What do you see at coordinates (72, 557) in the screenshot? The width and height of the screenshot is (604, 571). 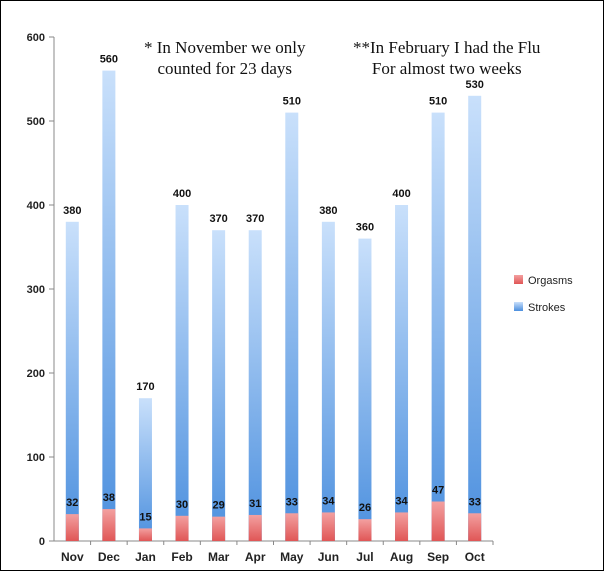 I see `x-tick-label: Nov` at bounding box center [72, 557].